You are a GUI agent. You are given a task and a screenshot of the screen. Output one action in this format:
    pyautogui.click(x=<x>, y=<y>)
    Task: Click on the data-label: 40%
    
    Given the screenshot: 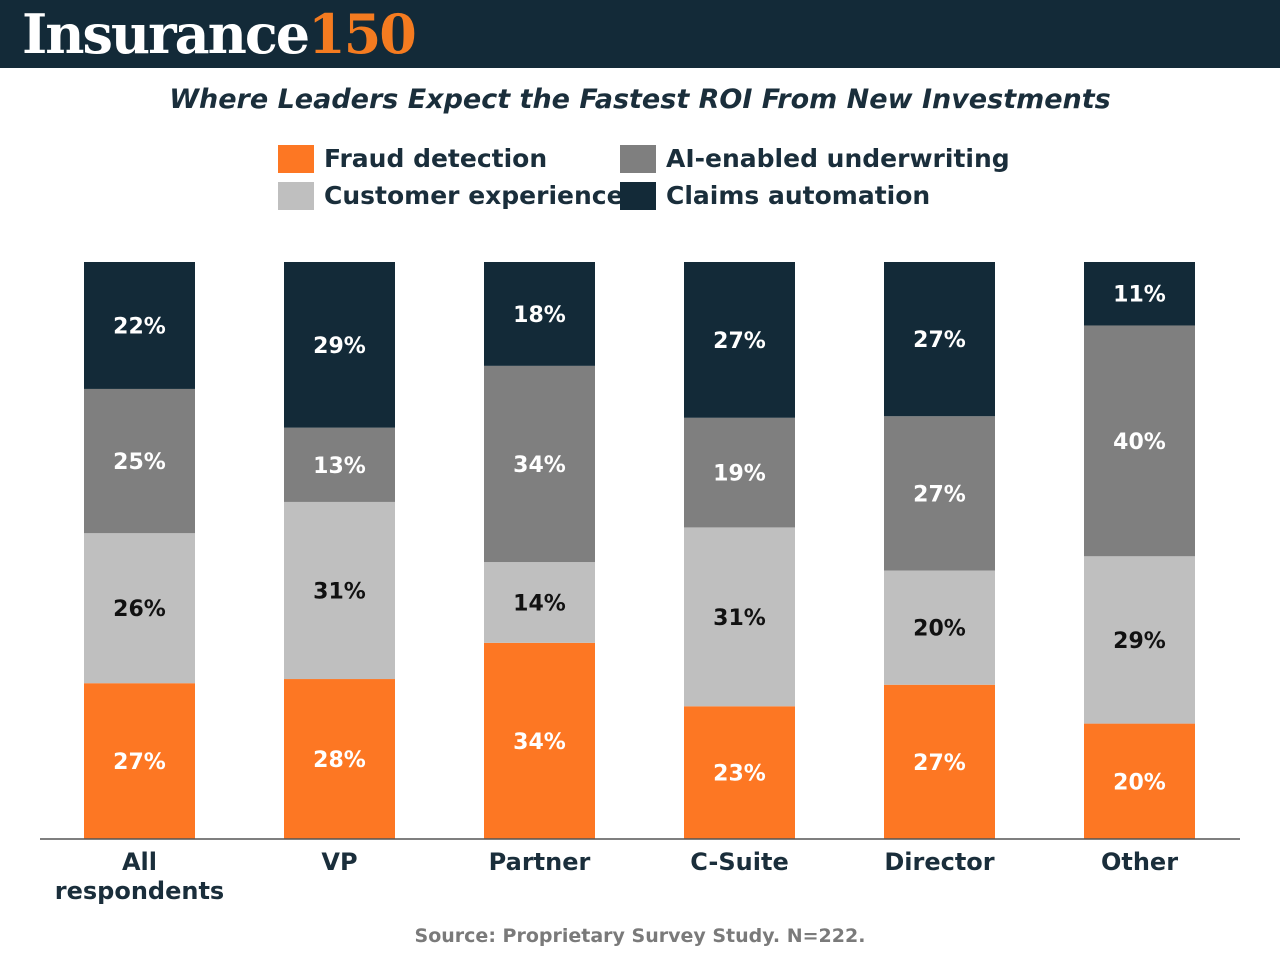 What is the action you would take?
    pyautogui.click(x=1139, y=442)
    